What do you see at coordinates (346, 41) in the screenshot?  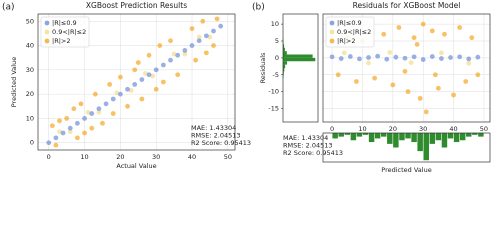 I see `legend-label: |R|>2` at bounding box center [346, 41].